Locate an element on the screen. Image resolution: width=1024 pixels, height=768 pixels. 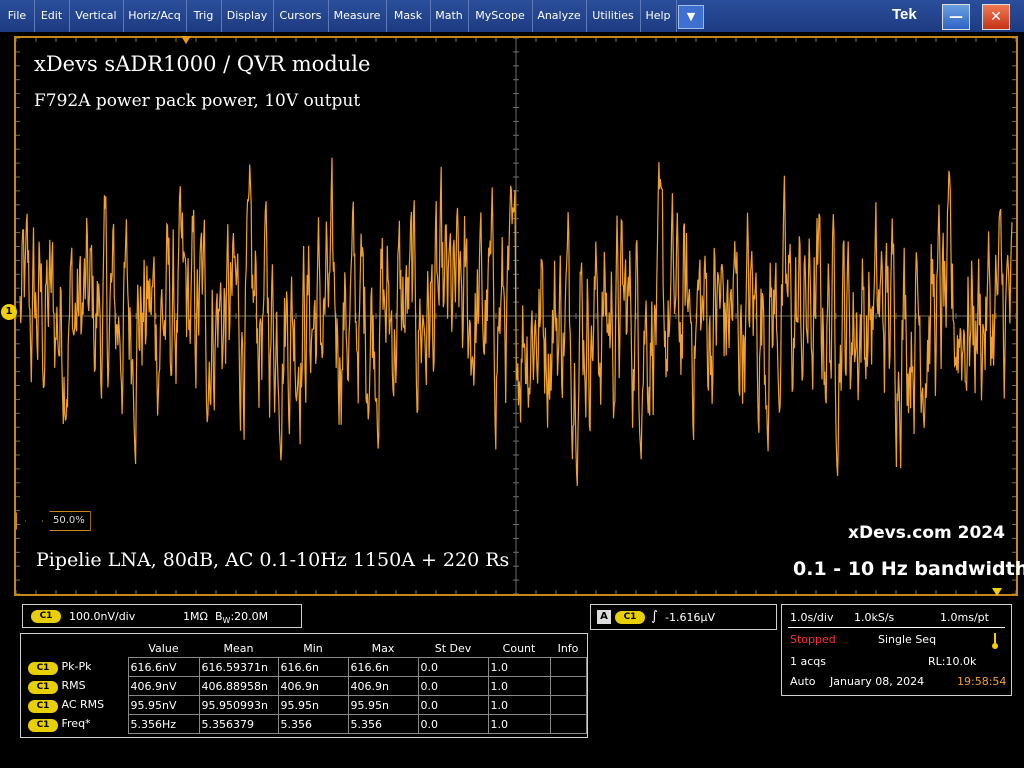
trigger-status-icon is located at coordinates (995, 642).